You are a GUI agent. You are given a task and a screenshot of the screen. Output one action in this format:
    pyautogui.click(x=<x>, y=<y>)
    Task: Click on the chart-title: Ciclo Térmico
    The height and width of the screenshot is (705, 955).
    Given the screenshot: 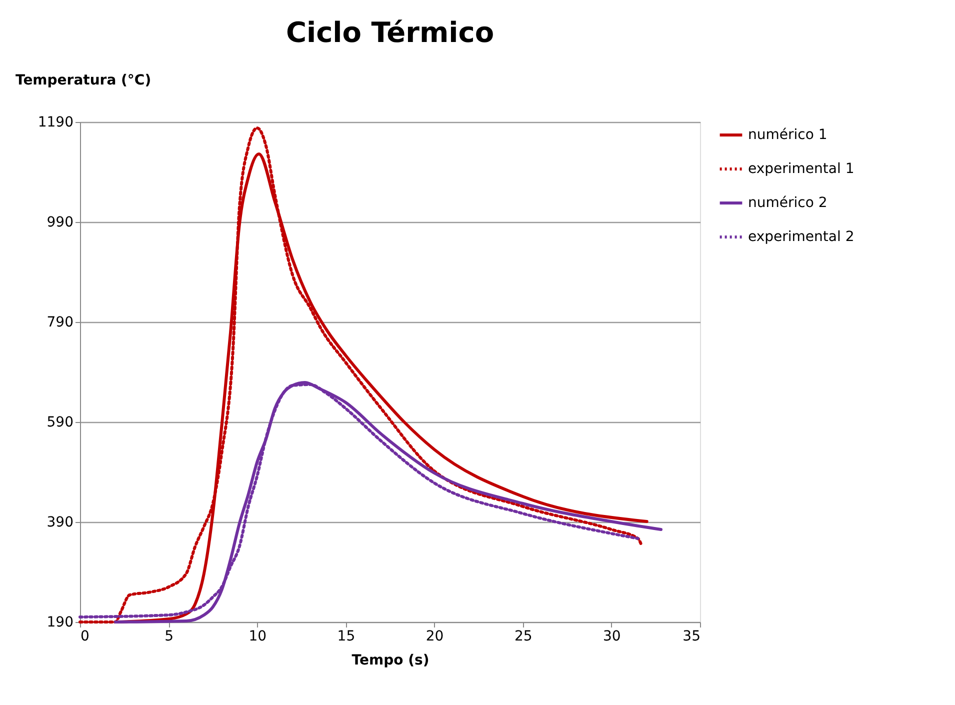 What is the action you would take?
    pyautogui.click(x=390, y=32)
    